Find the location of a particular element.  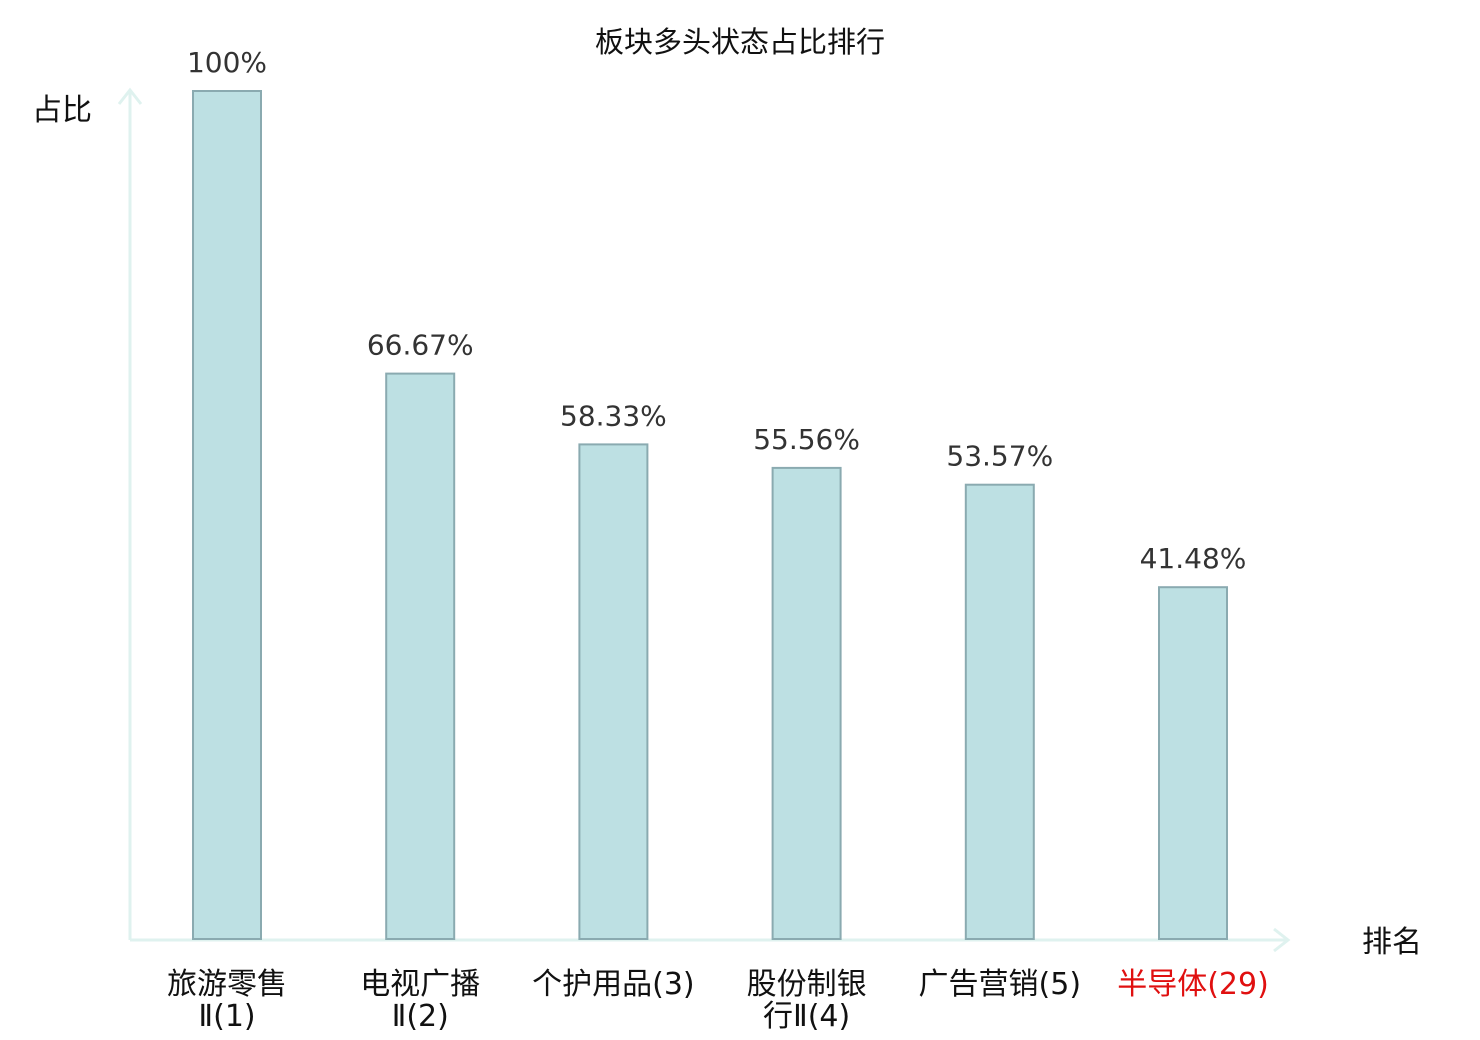

category-label-2: 电视广播 Ⅱ(2) is located at coordinates (420, 1000).